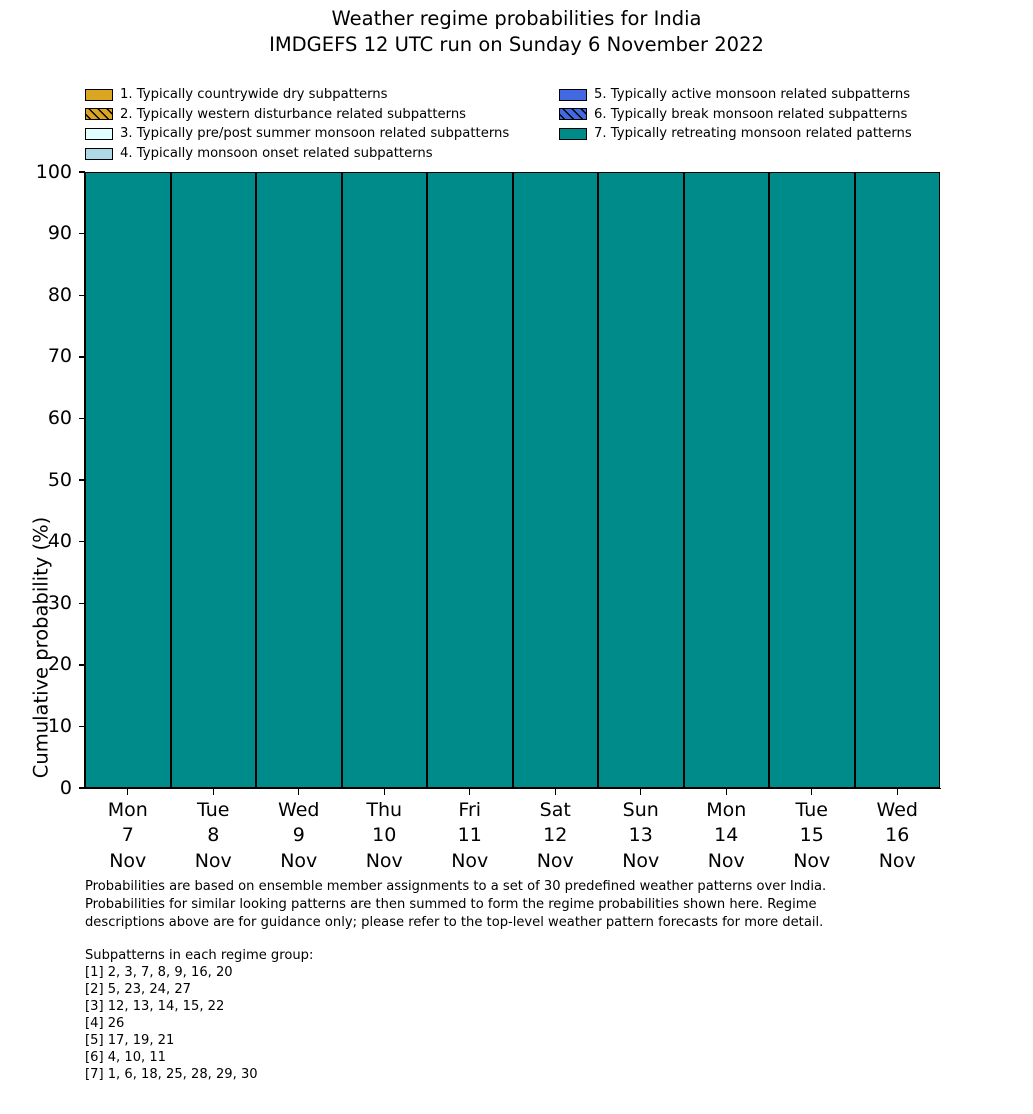 This screenshot has width=1033, height=1114. What do you see at coordinates (155, 1007) in the screenshot?
I see `regime-group-line: [3] 12, 13, 14, 15, 22` at bounding box center [155, 1007].